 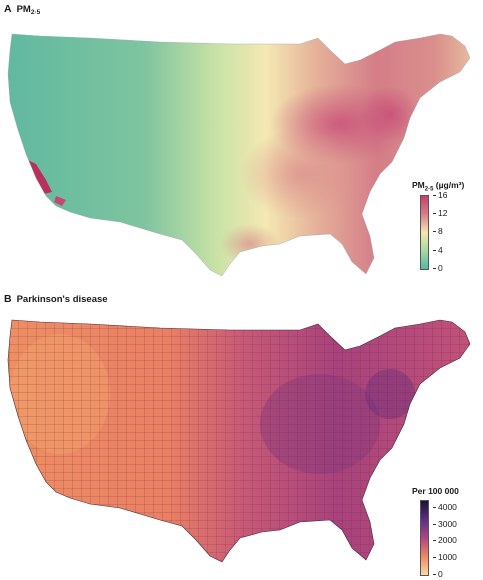 I want to click on pm25-tick-12: 12, so click(x=440, y=213).